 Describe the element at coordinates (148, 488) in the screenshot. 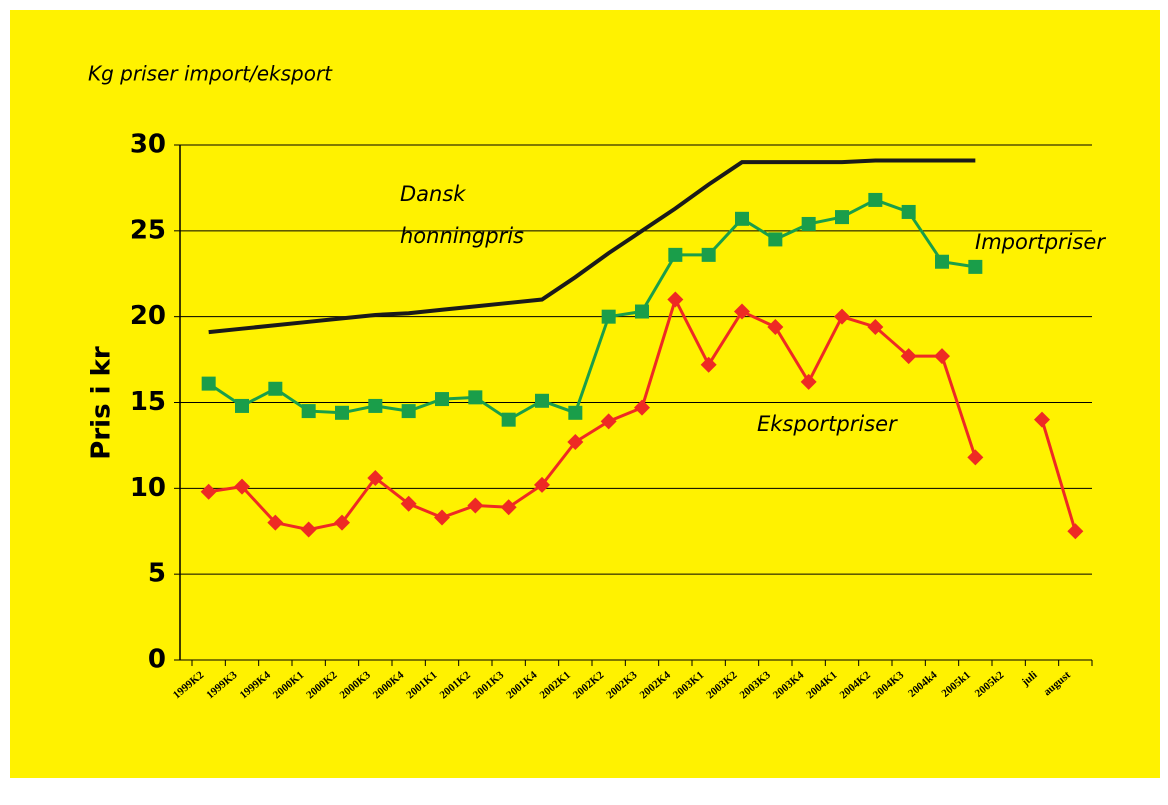

I see `y-tick-label: 10` at that location.